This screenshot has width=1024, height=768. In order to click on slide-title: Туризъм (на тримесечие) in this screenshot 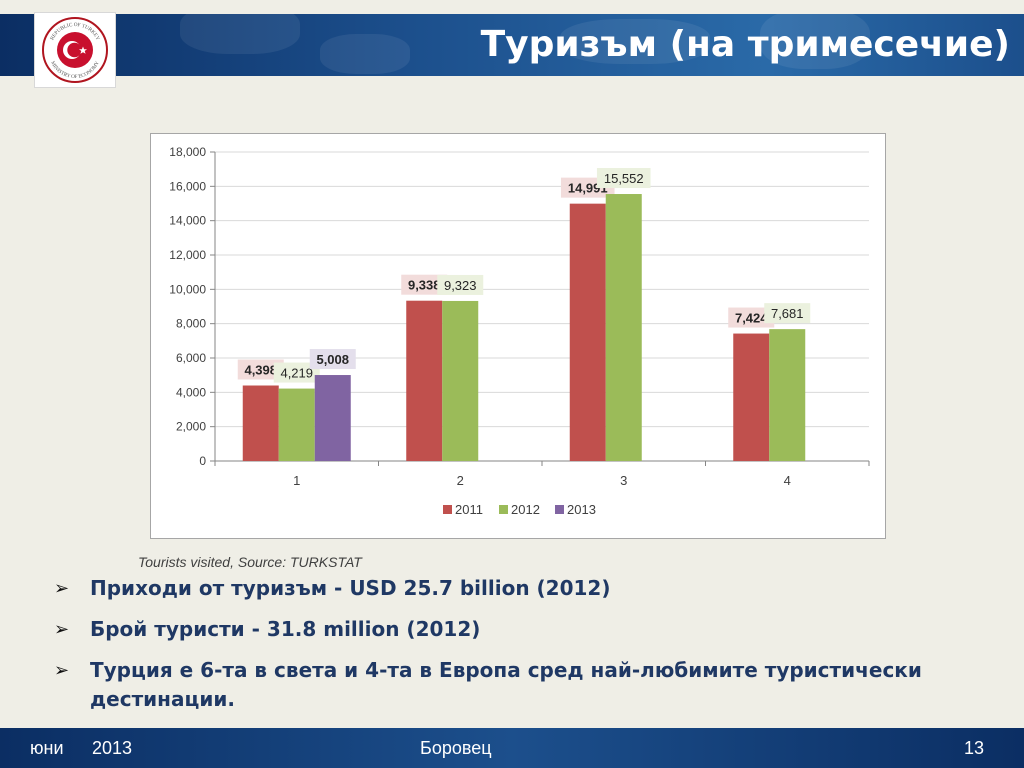, I will do `click(745, 44)`.